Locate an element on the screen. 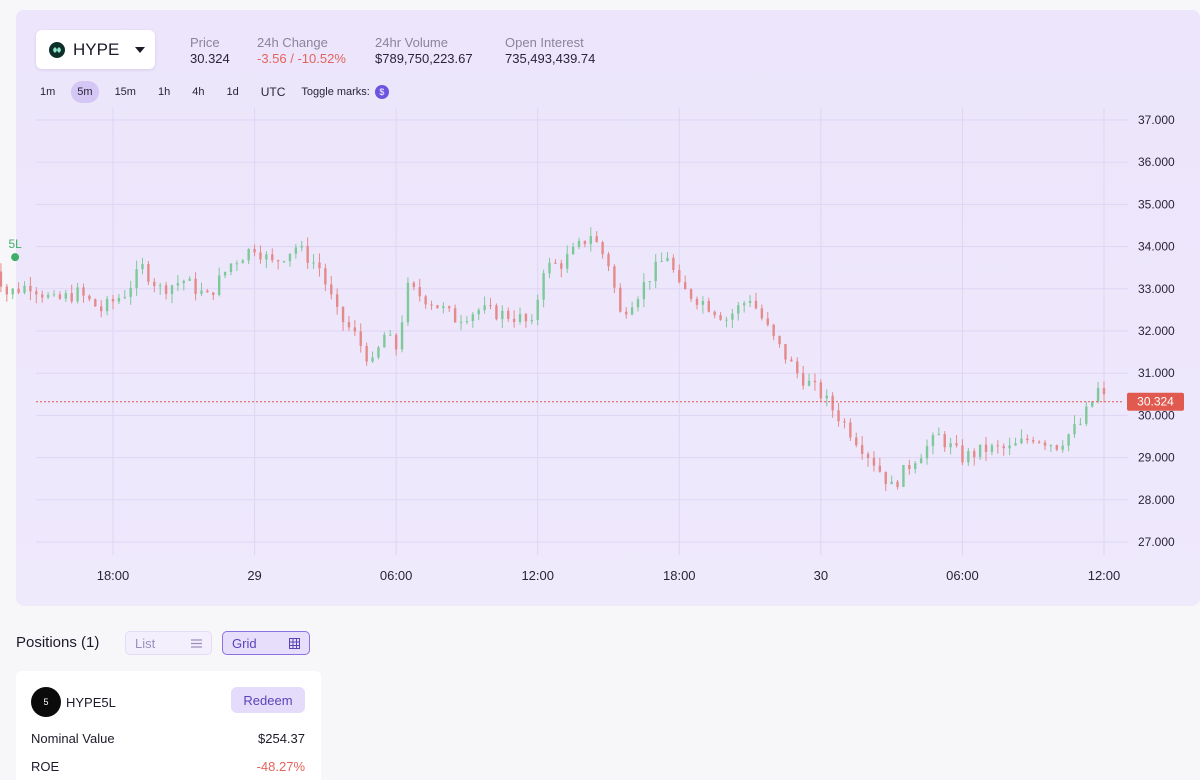 This screenshot has height=780, width=1200. x-tick-label: 06:00 is located at coordinates (962, 575).